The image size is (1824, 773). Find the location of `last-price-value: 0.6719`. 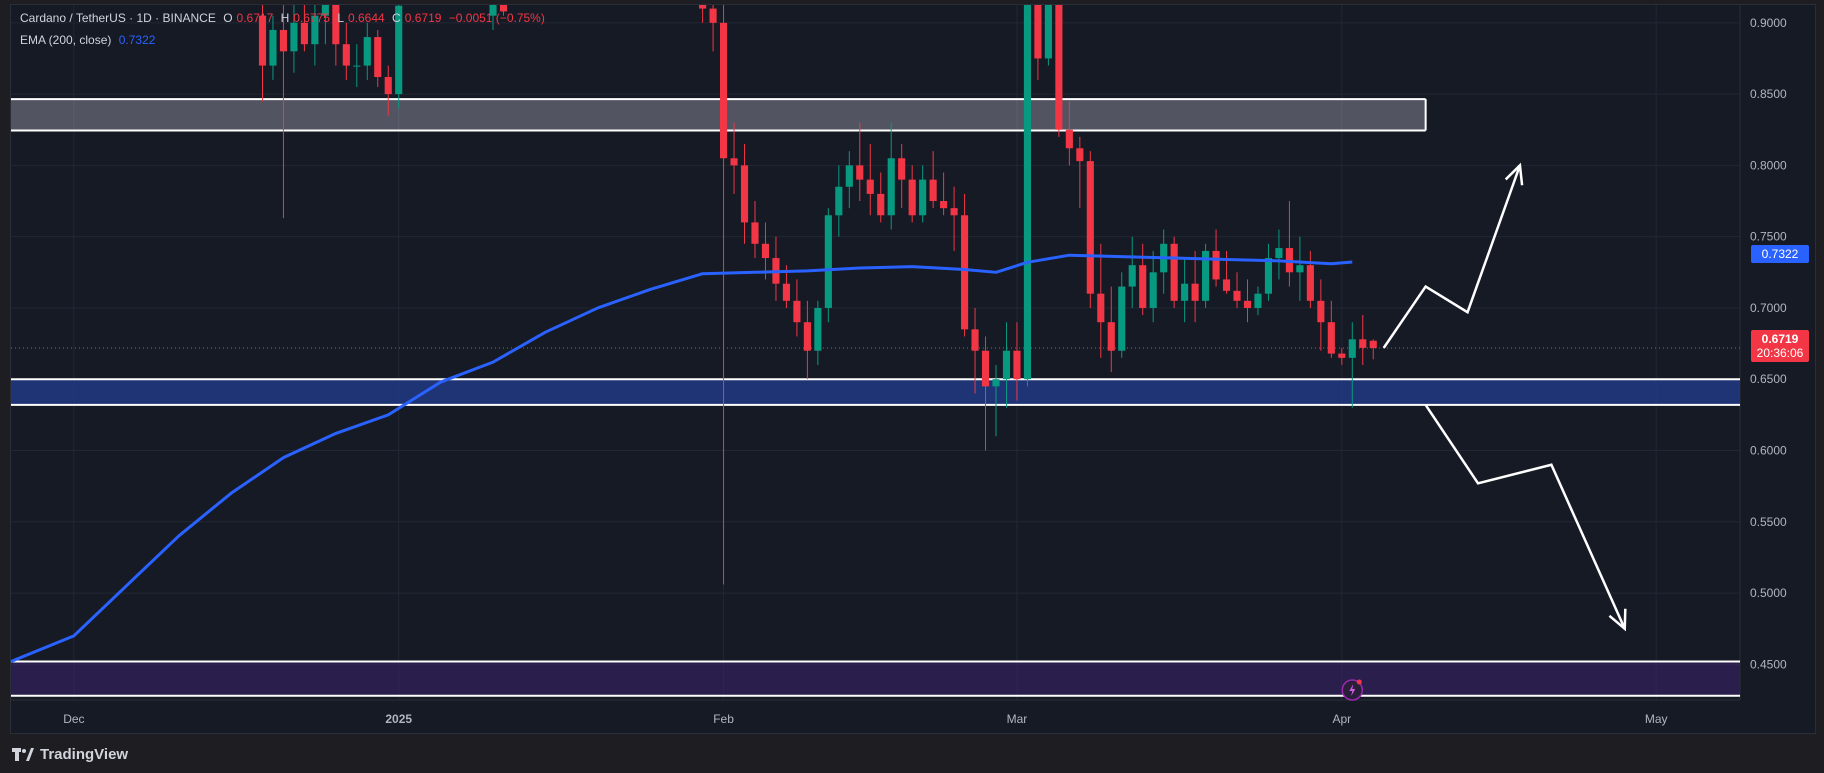

last-price-value: 0.6719 is located at coordinates (1780, 339).